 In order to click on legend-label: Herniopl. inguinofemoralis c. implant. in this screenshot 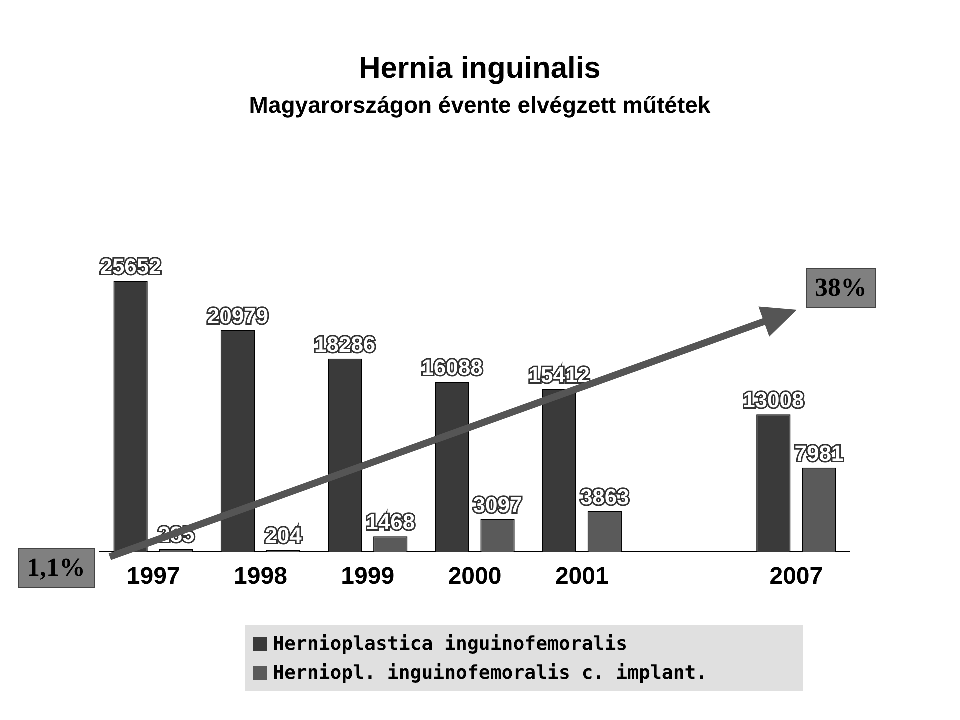, I will do `click(490, 673)`.